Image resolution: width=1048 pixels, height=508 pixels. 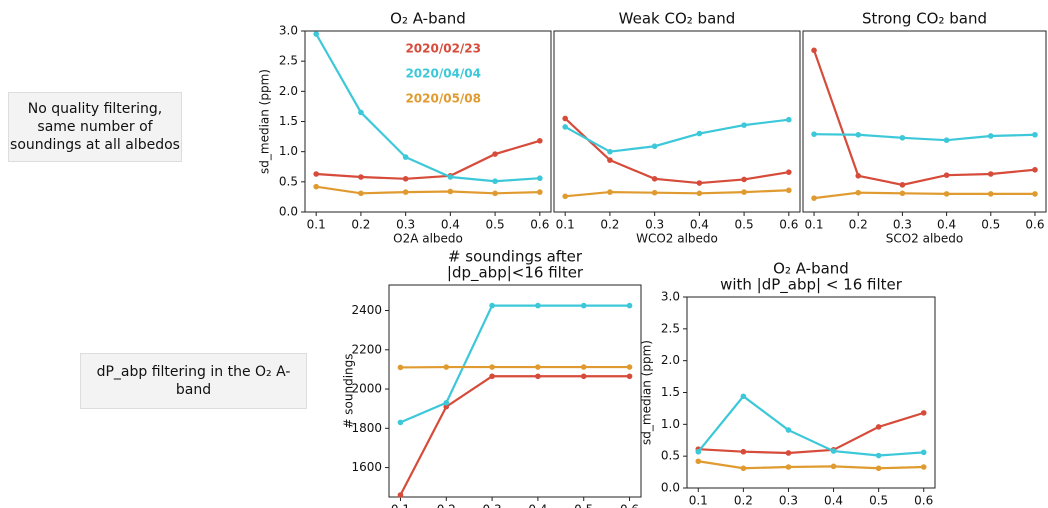 What do you see at coordinates (924, 19) in the screenshot?
I see `chart-title: Strong CO₂ band` at bounding box center [924, 19].